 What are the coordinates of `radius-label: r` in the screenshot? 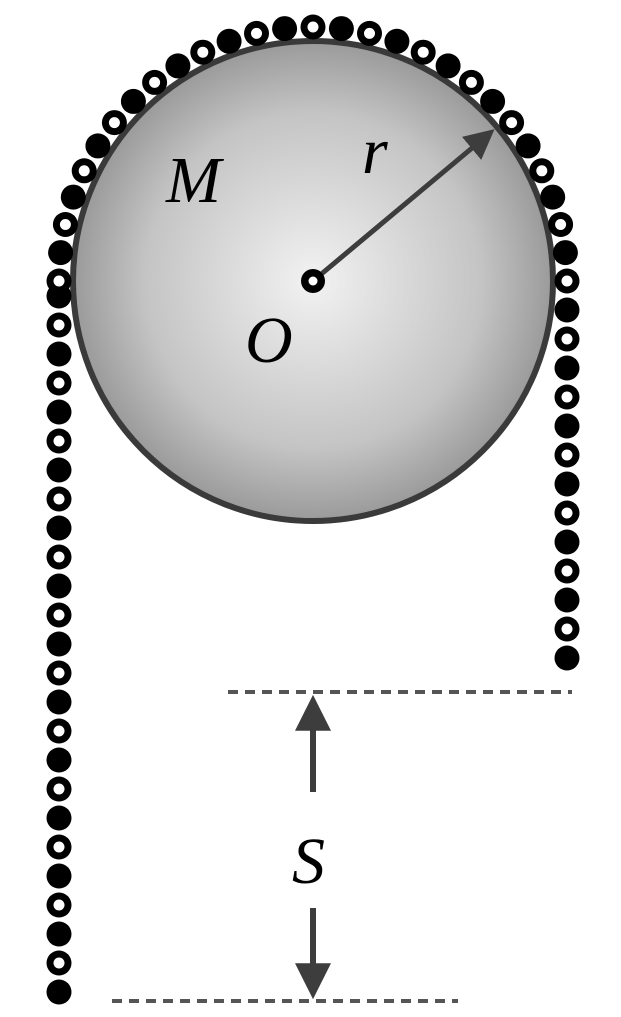 It's located at (375, 151).